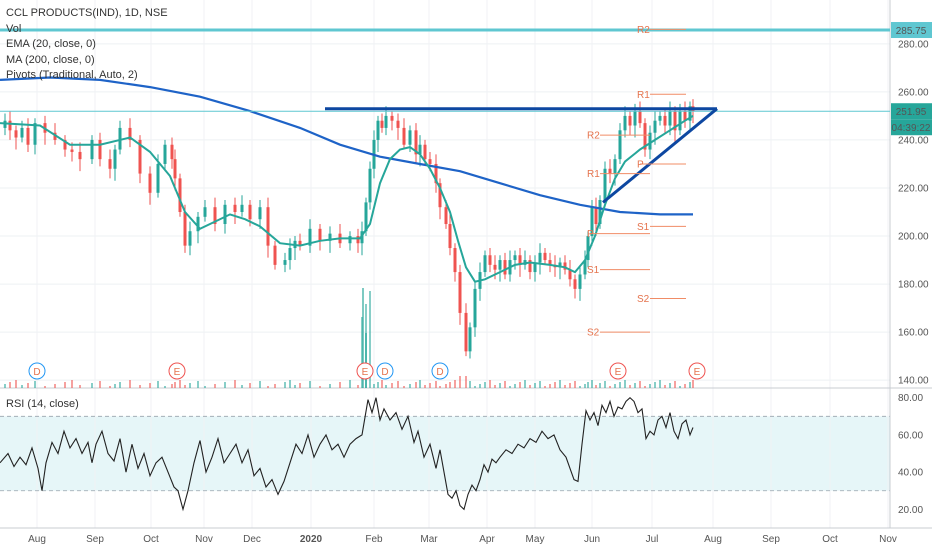  Describe the element at coordinates (593, 333) in the screenshot. I see `pivot-label: S2` at that location.